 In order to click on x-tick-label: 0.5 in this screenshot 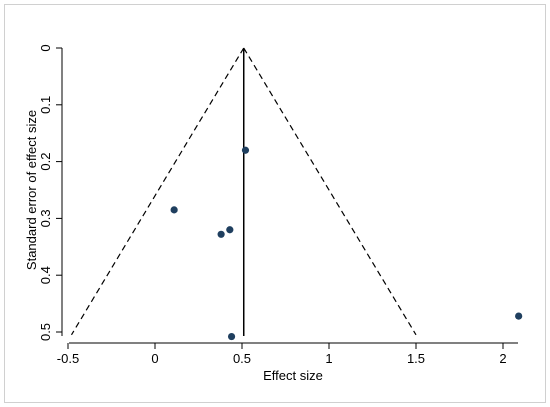, I will do `click(242, 358)`.